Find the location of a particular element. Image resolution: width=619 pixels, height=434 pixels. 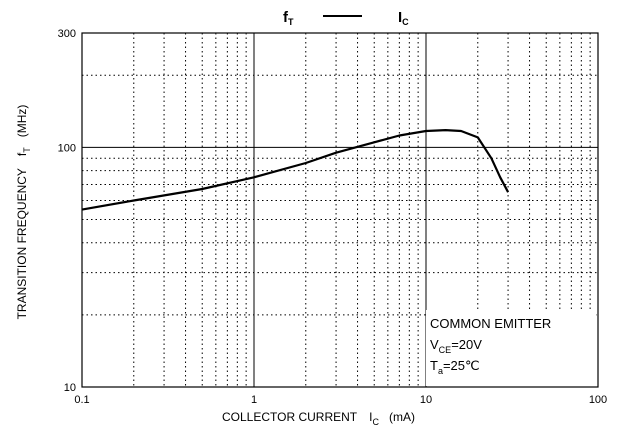

y-tick-label: 300 is located at coordinates (67, 34).